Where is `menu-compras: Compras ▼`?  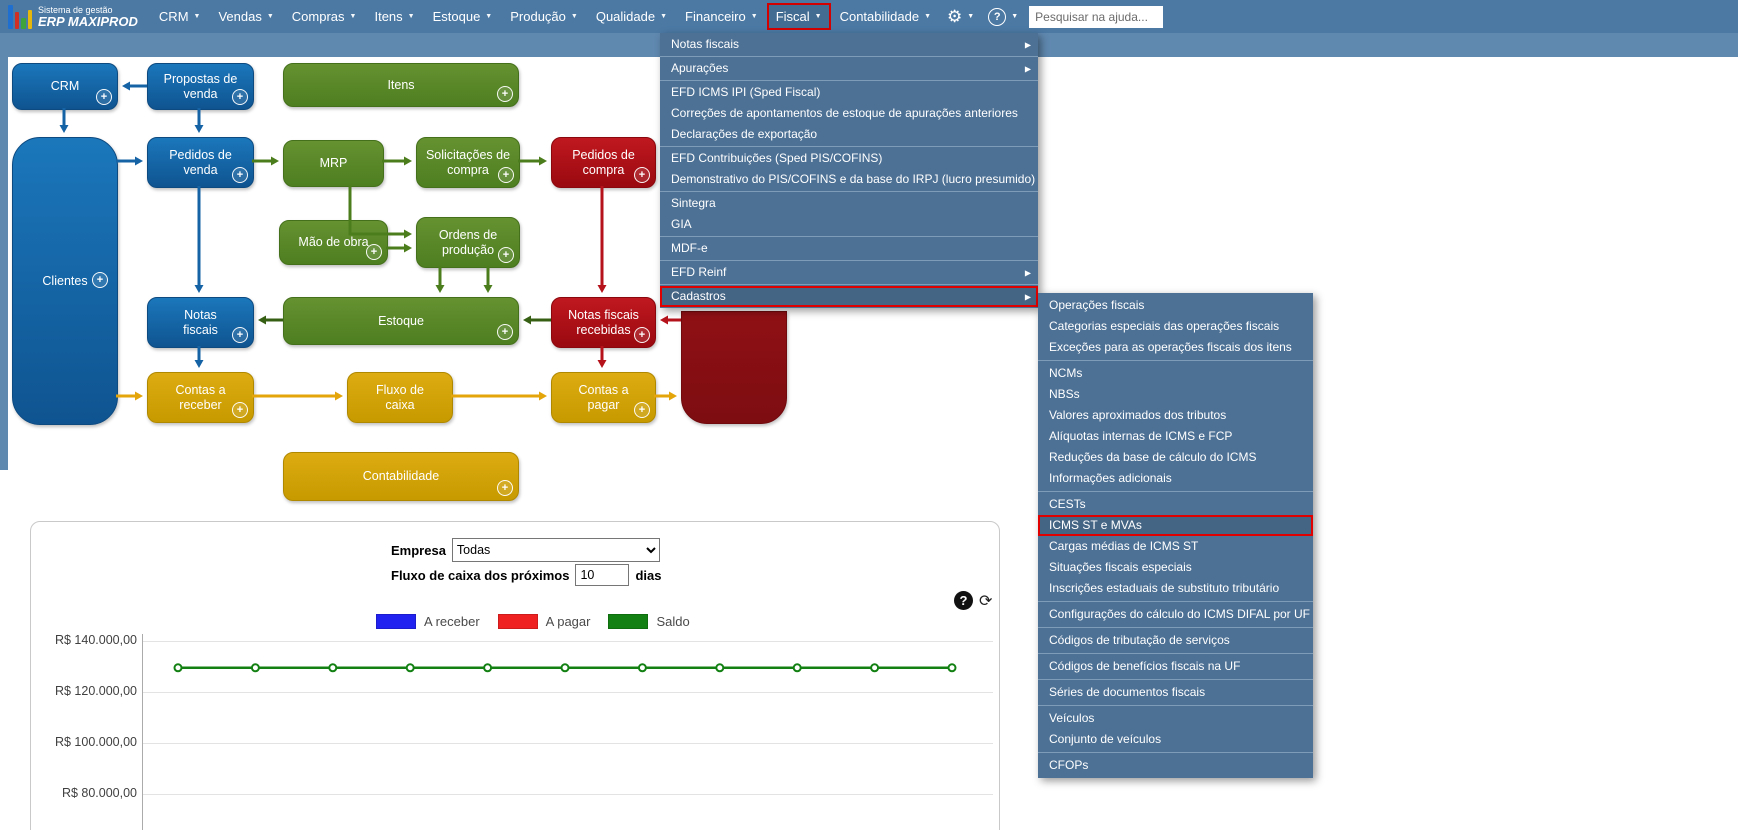
menu-compras: Compras ▼ is located at coordinates (324, 16).